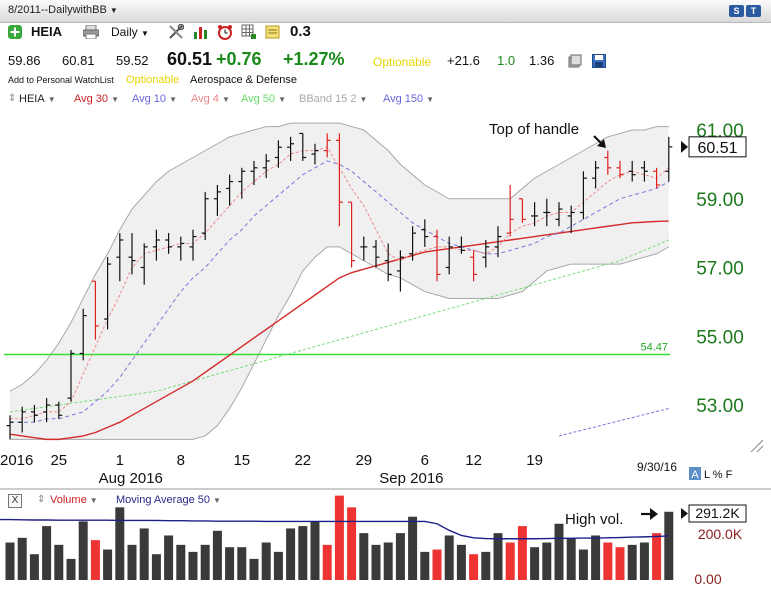 The height and width of the screenshot is (595, 771). What do you see at coordinates (168, 500) in the screenshot?
I see `legend-item-volume-ma: Moving Average 50 ▼` at bounding box center [168, 500].